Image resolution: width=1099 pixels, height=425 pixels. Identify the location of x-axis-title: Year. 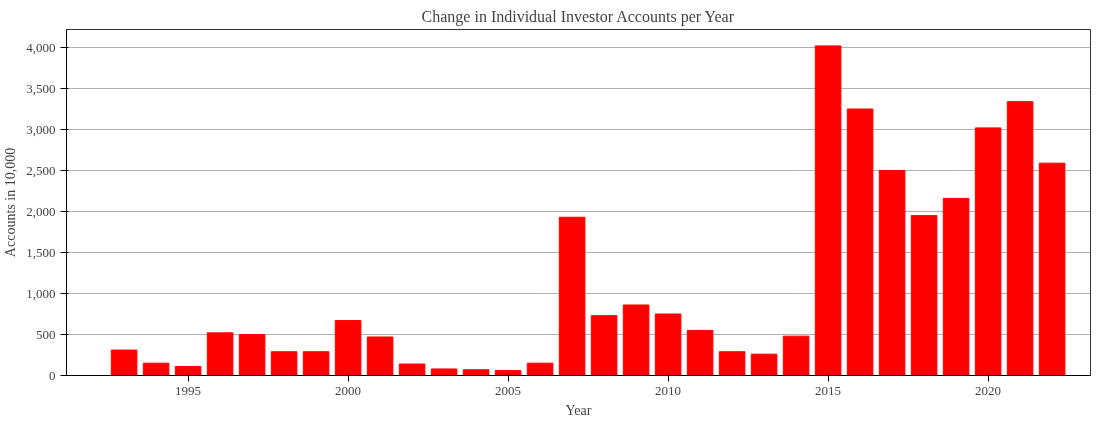
(578, 410).